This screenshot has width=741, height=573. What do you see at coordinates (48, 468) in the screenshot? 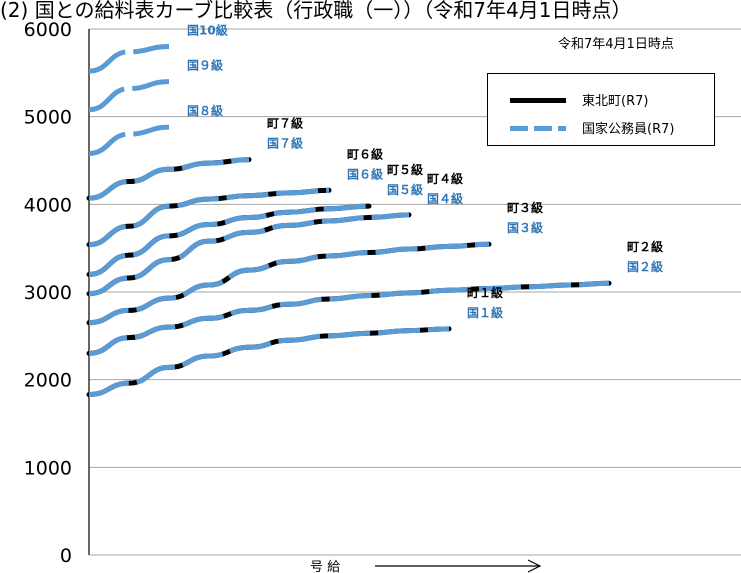
I see `y-tick-label: 1000` at bounding box center [48, 468].